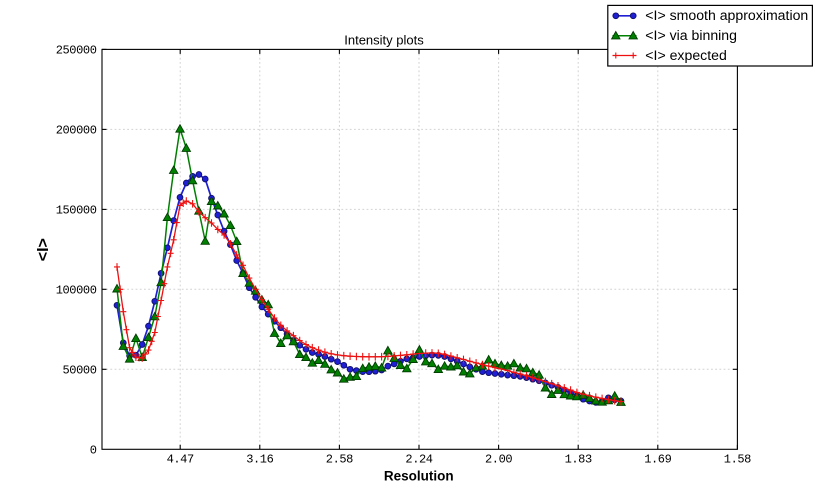 The height and width of the screenshot is (492, 817). What do you see at coordinates (657, 460) in the screenshot?
I see `svg-text: 1.69` at bounding box center [657, 460].